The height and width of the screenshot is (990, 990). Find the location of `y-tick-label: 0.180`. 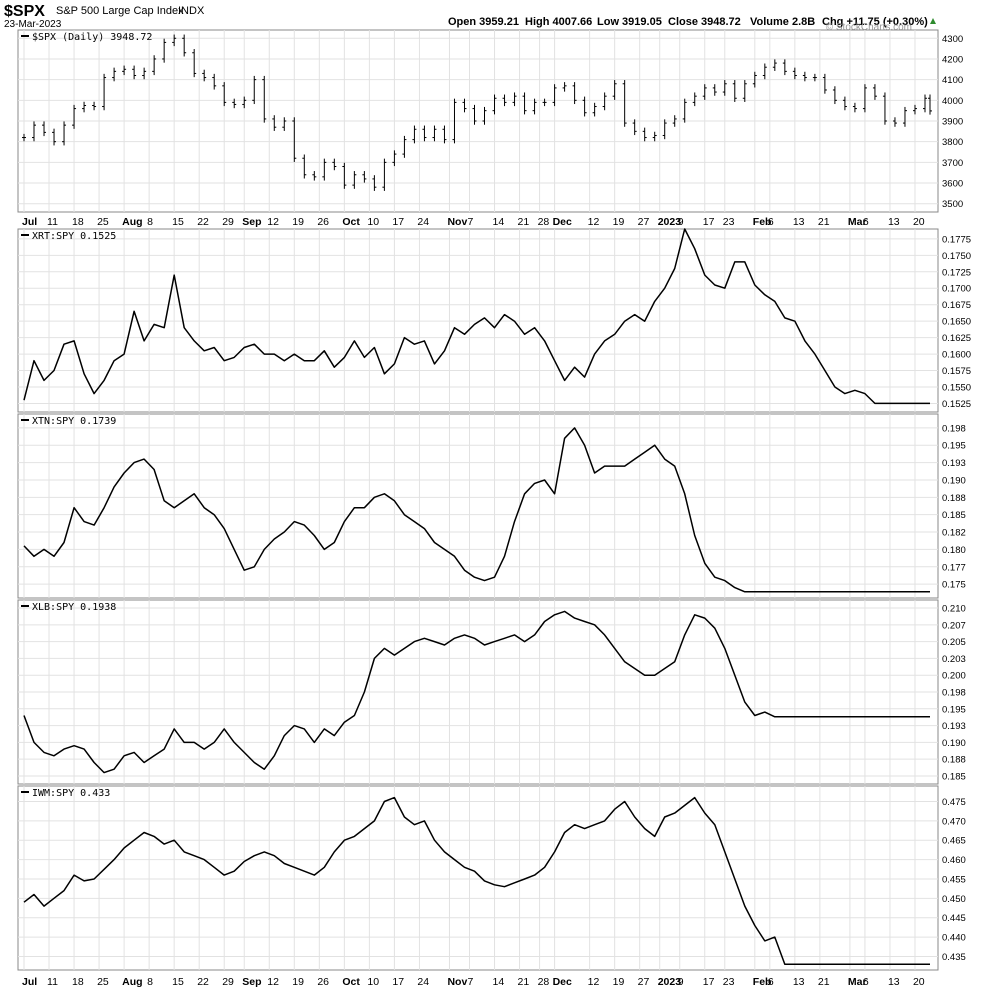

y-tick-label: 0.180 is located at coordinates (954, 550).